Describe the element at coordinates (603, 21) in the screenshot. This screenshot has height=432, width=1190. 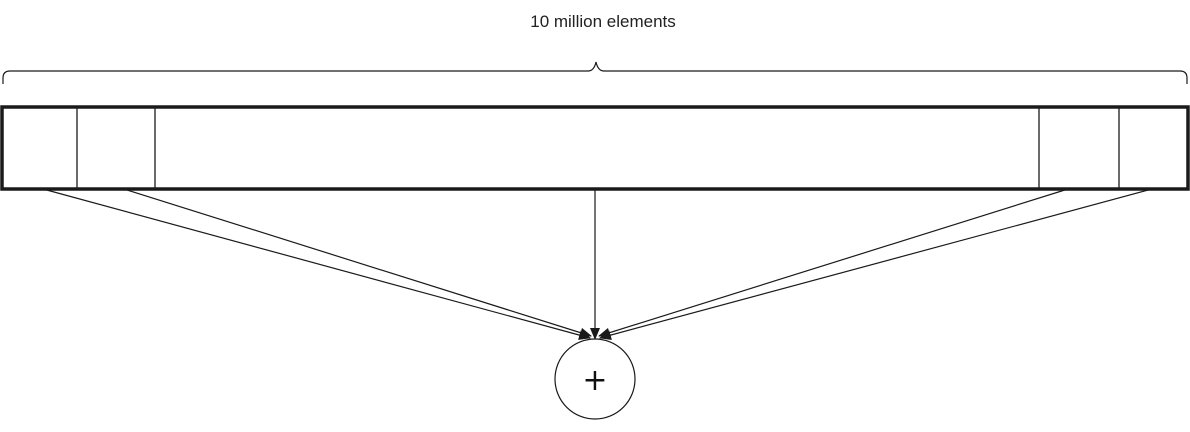
I see `array-size-label: 10 million elements` at that location.